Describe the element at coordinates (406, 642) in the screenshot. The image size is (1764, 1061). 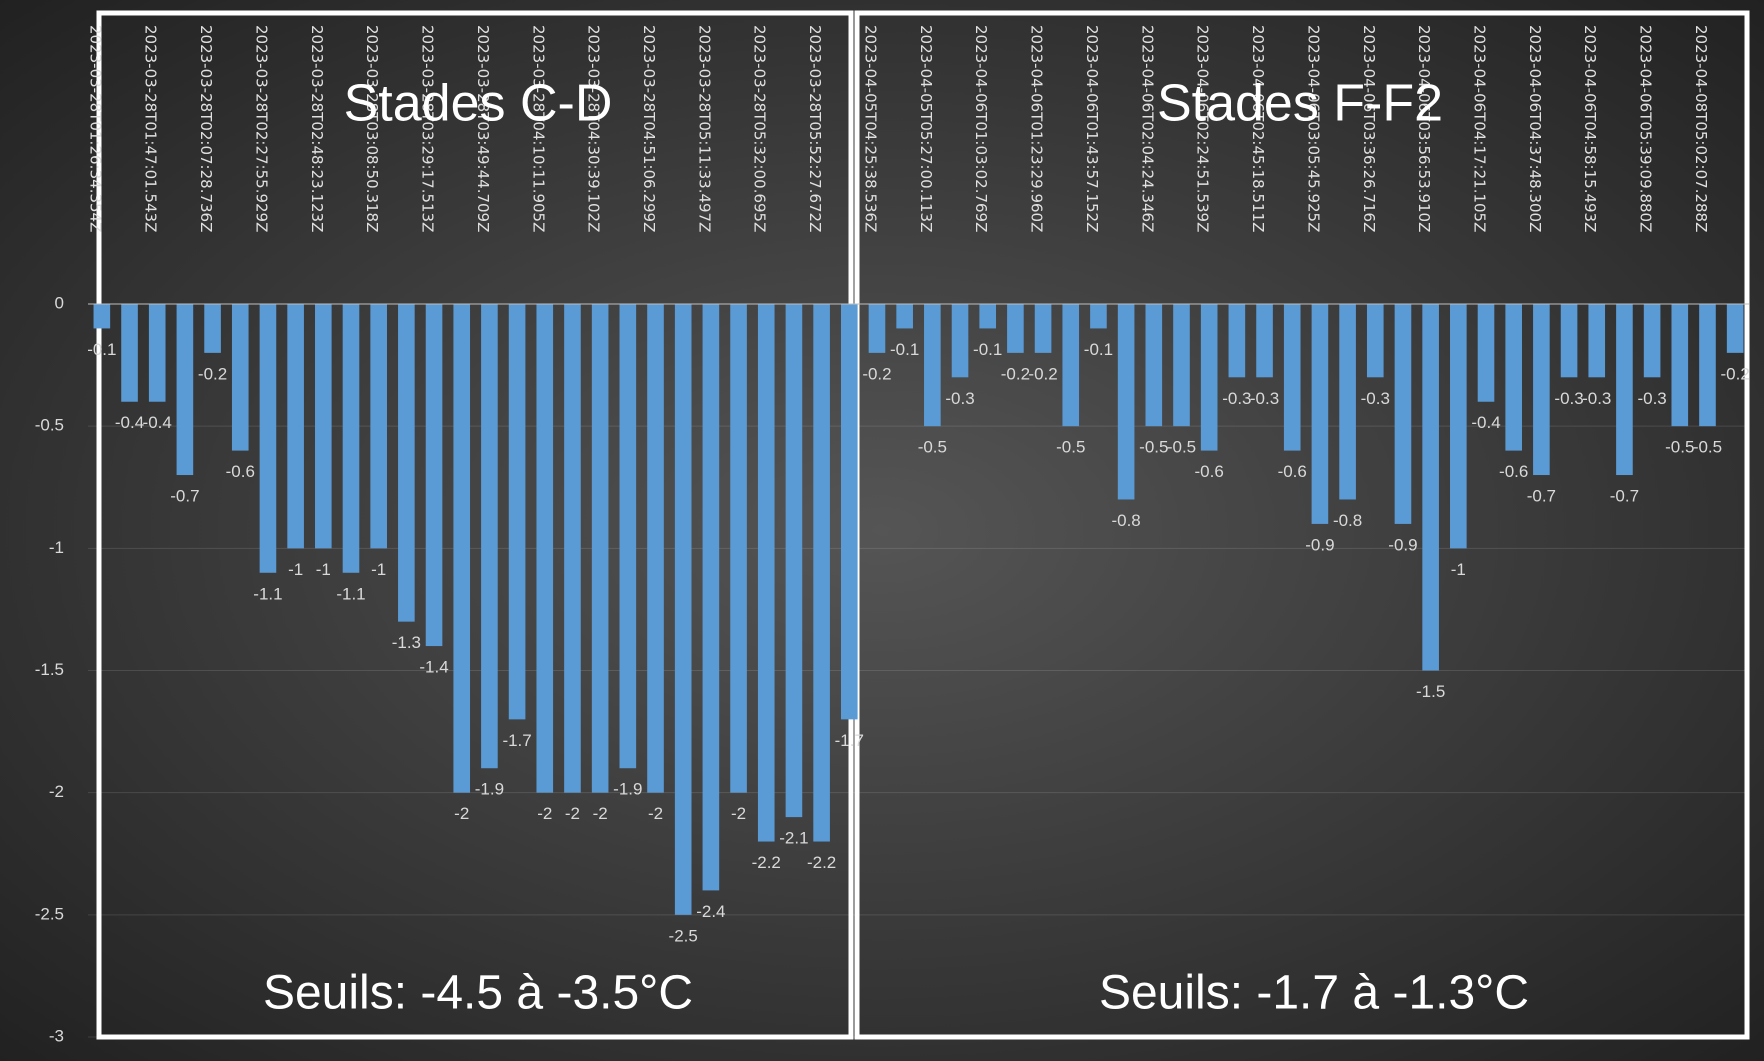
I see `value-label: -1.3` at that location.